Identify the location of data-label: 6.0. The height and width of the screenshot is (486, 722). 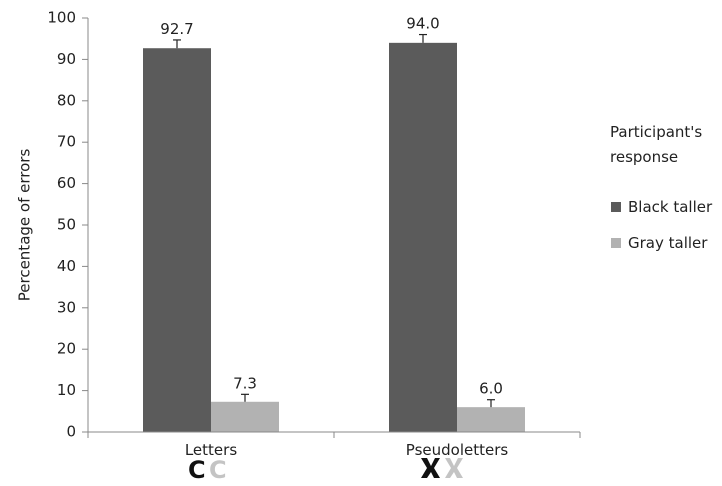
(491, 389).